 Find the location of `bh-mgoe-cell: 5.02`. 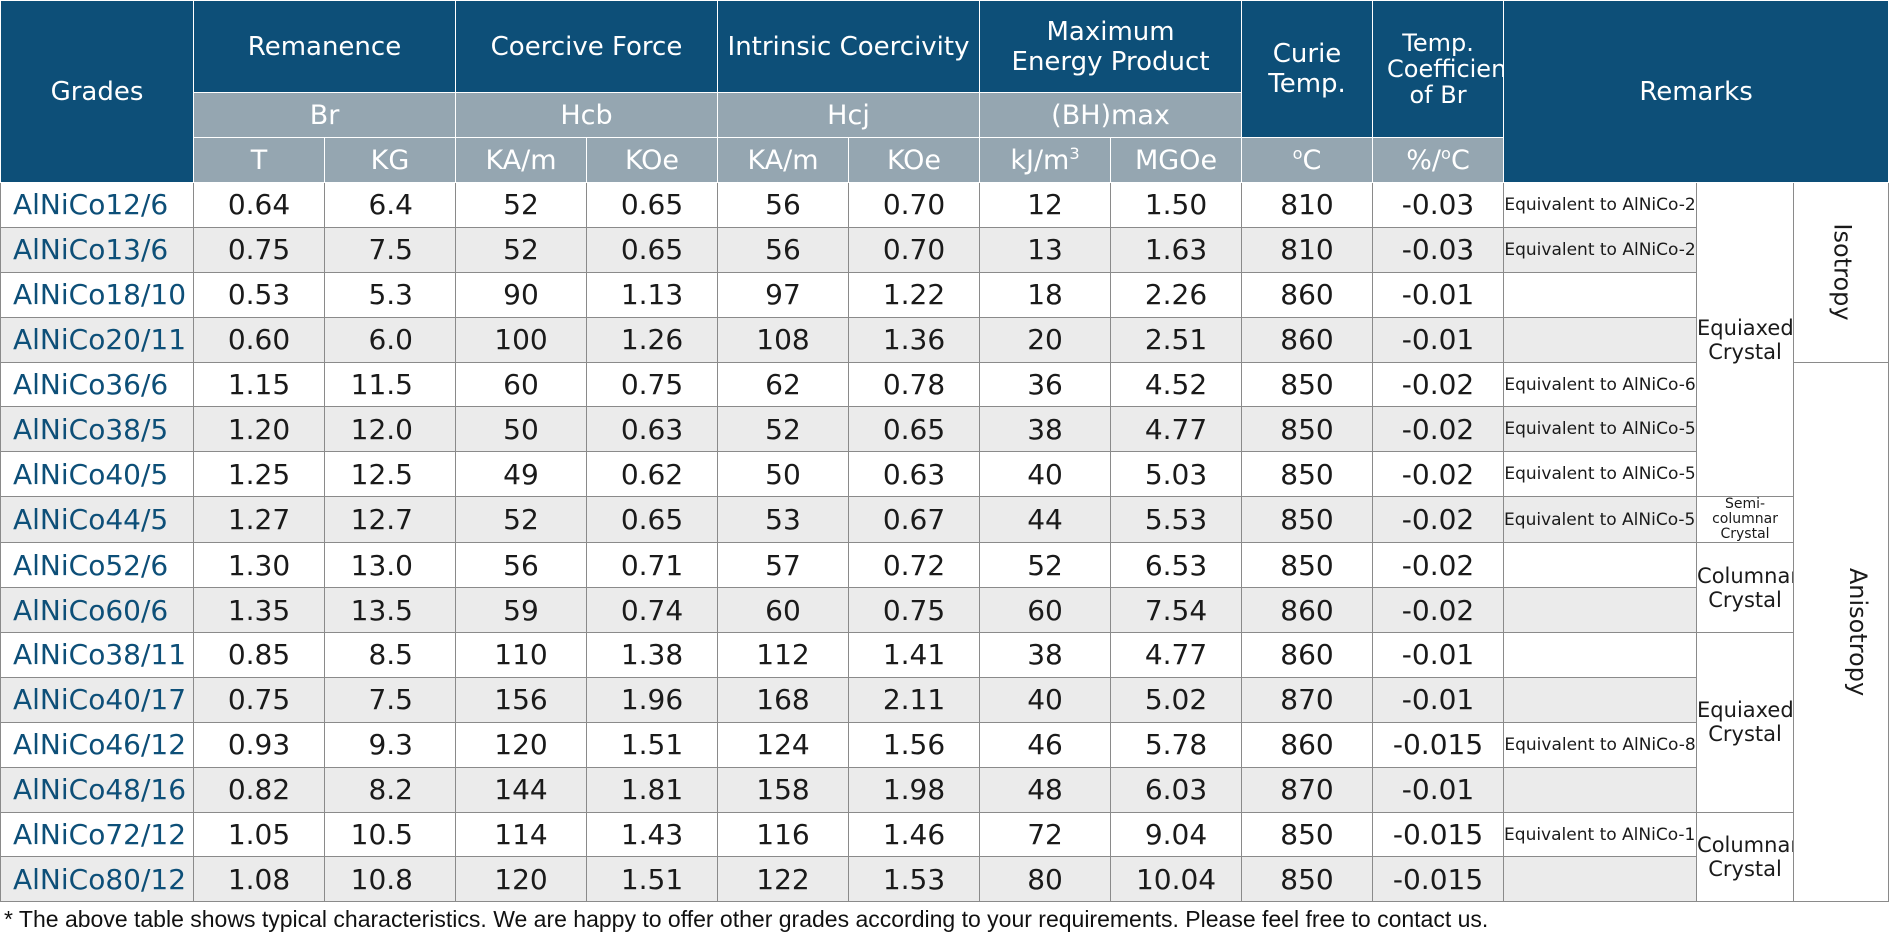

bh-mgoe-cell: 5.02 is located at coordinates (1176, 699).